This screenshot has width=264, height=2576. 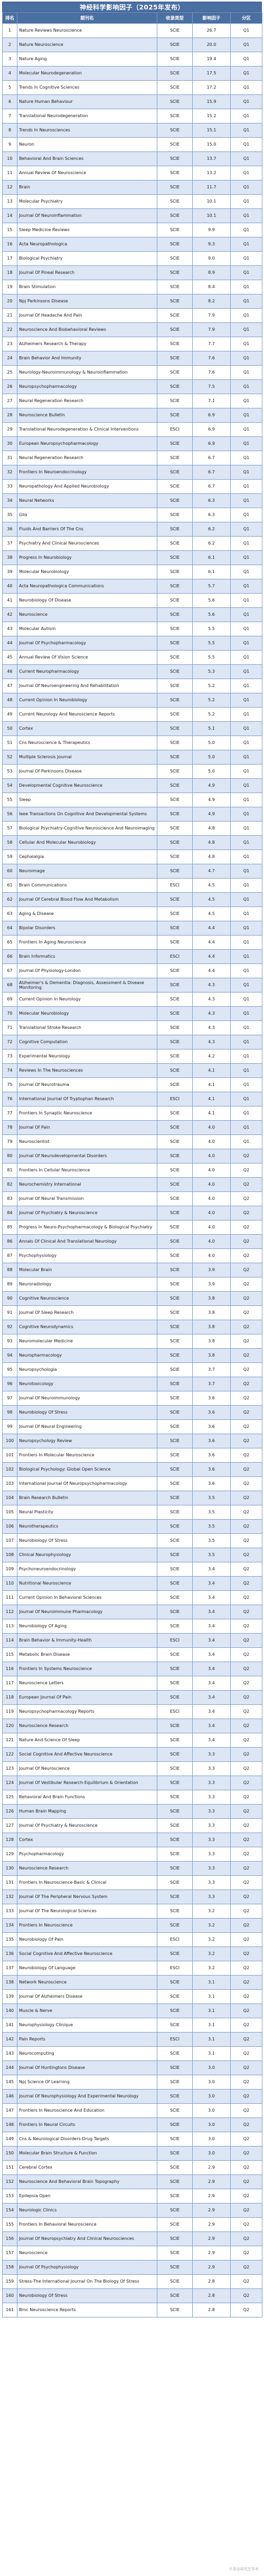 What do you see at coordinates (87, 1027) in the screenshot?
I see `cell-journal-name: Translational Stroke Research` at bounding box center [87, 1027].